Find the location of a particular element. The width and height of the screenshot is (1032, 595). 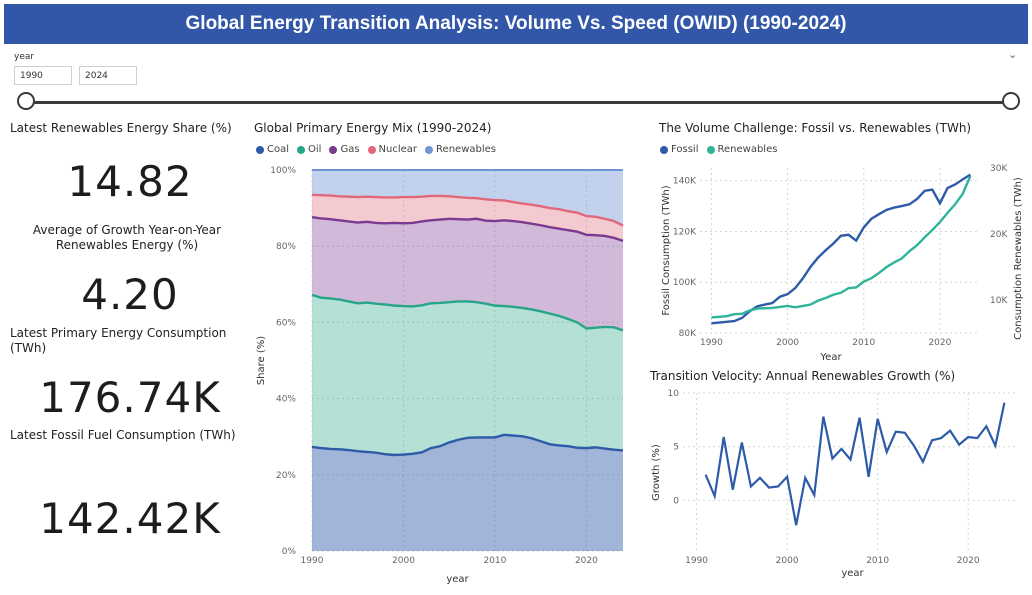

growth-xtick-label: 2010 is located at coordinates (877, 561).